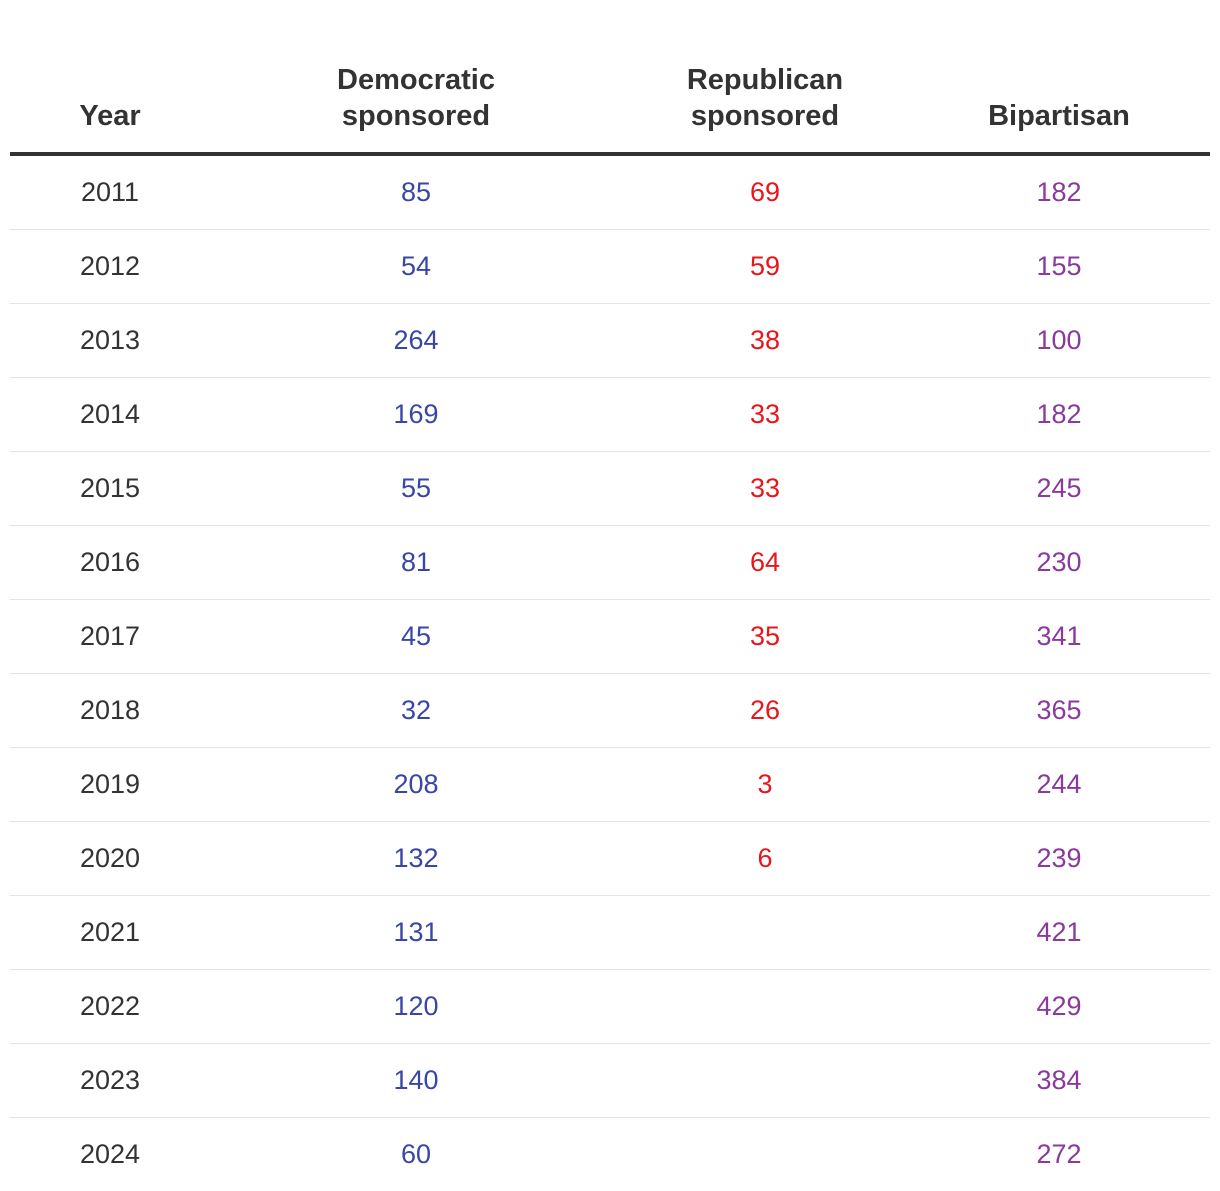 The height and width of the screenshot is (1191, 1220). What do you see at coordinates (1059, 563) in the screenshot?
I see `cell-bip: 230` at bounding box center [1059, 563].